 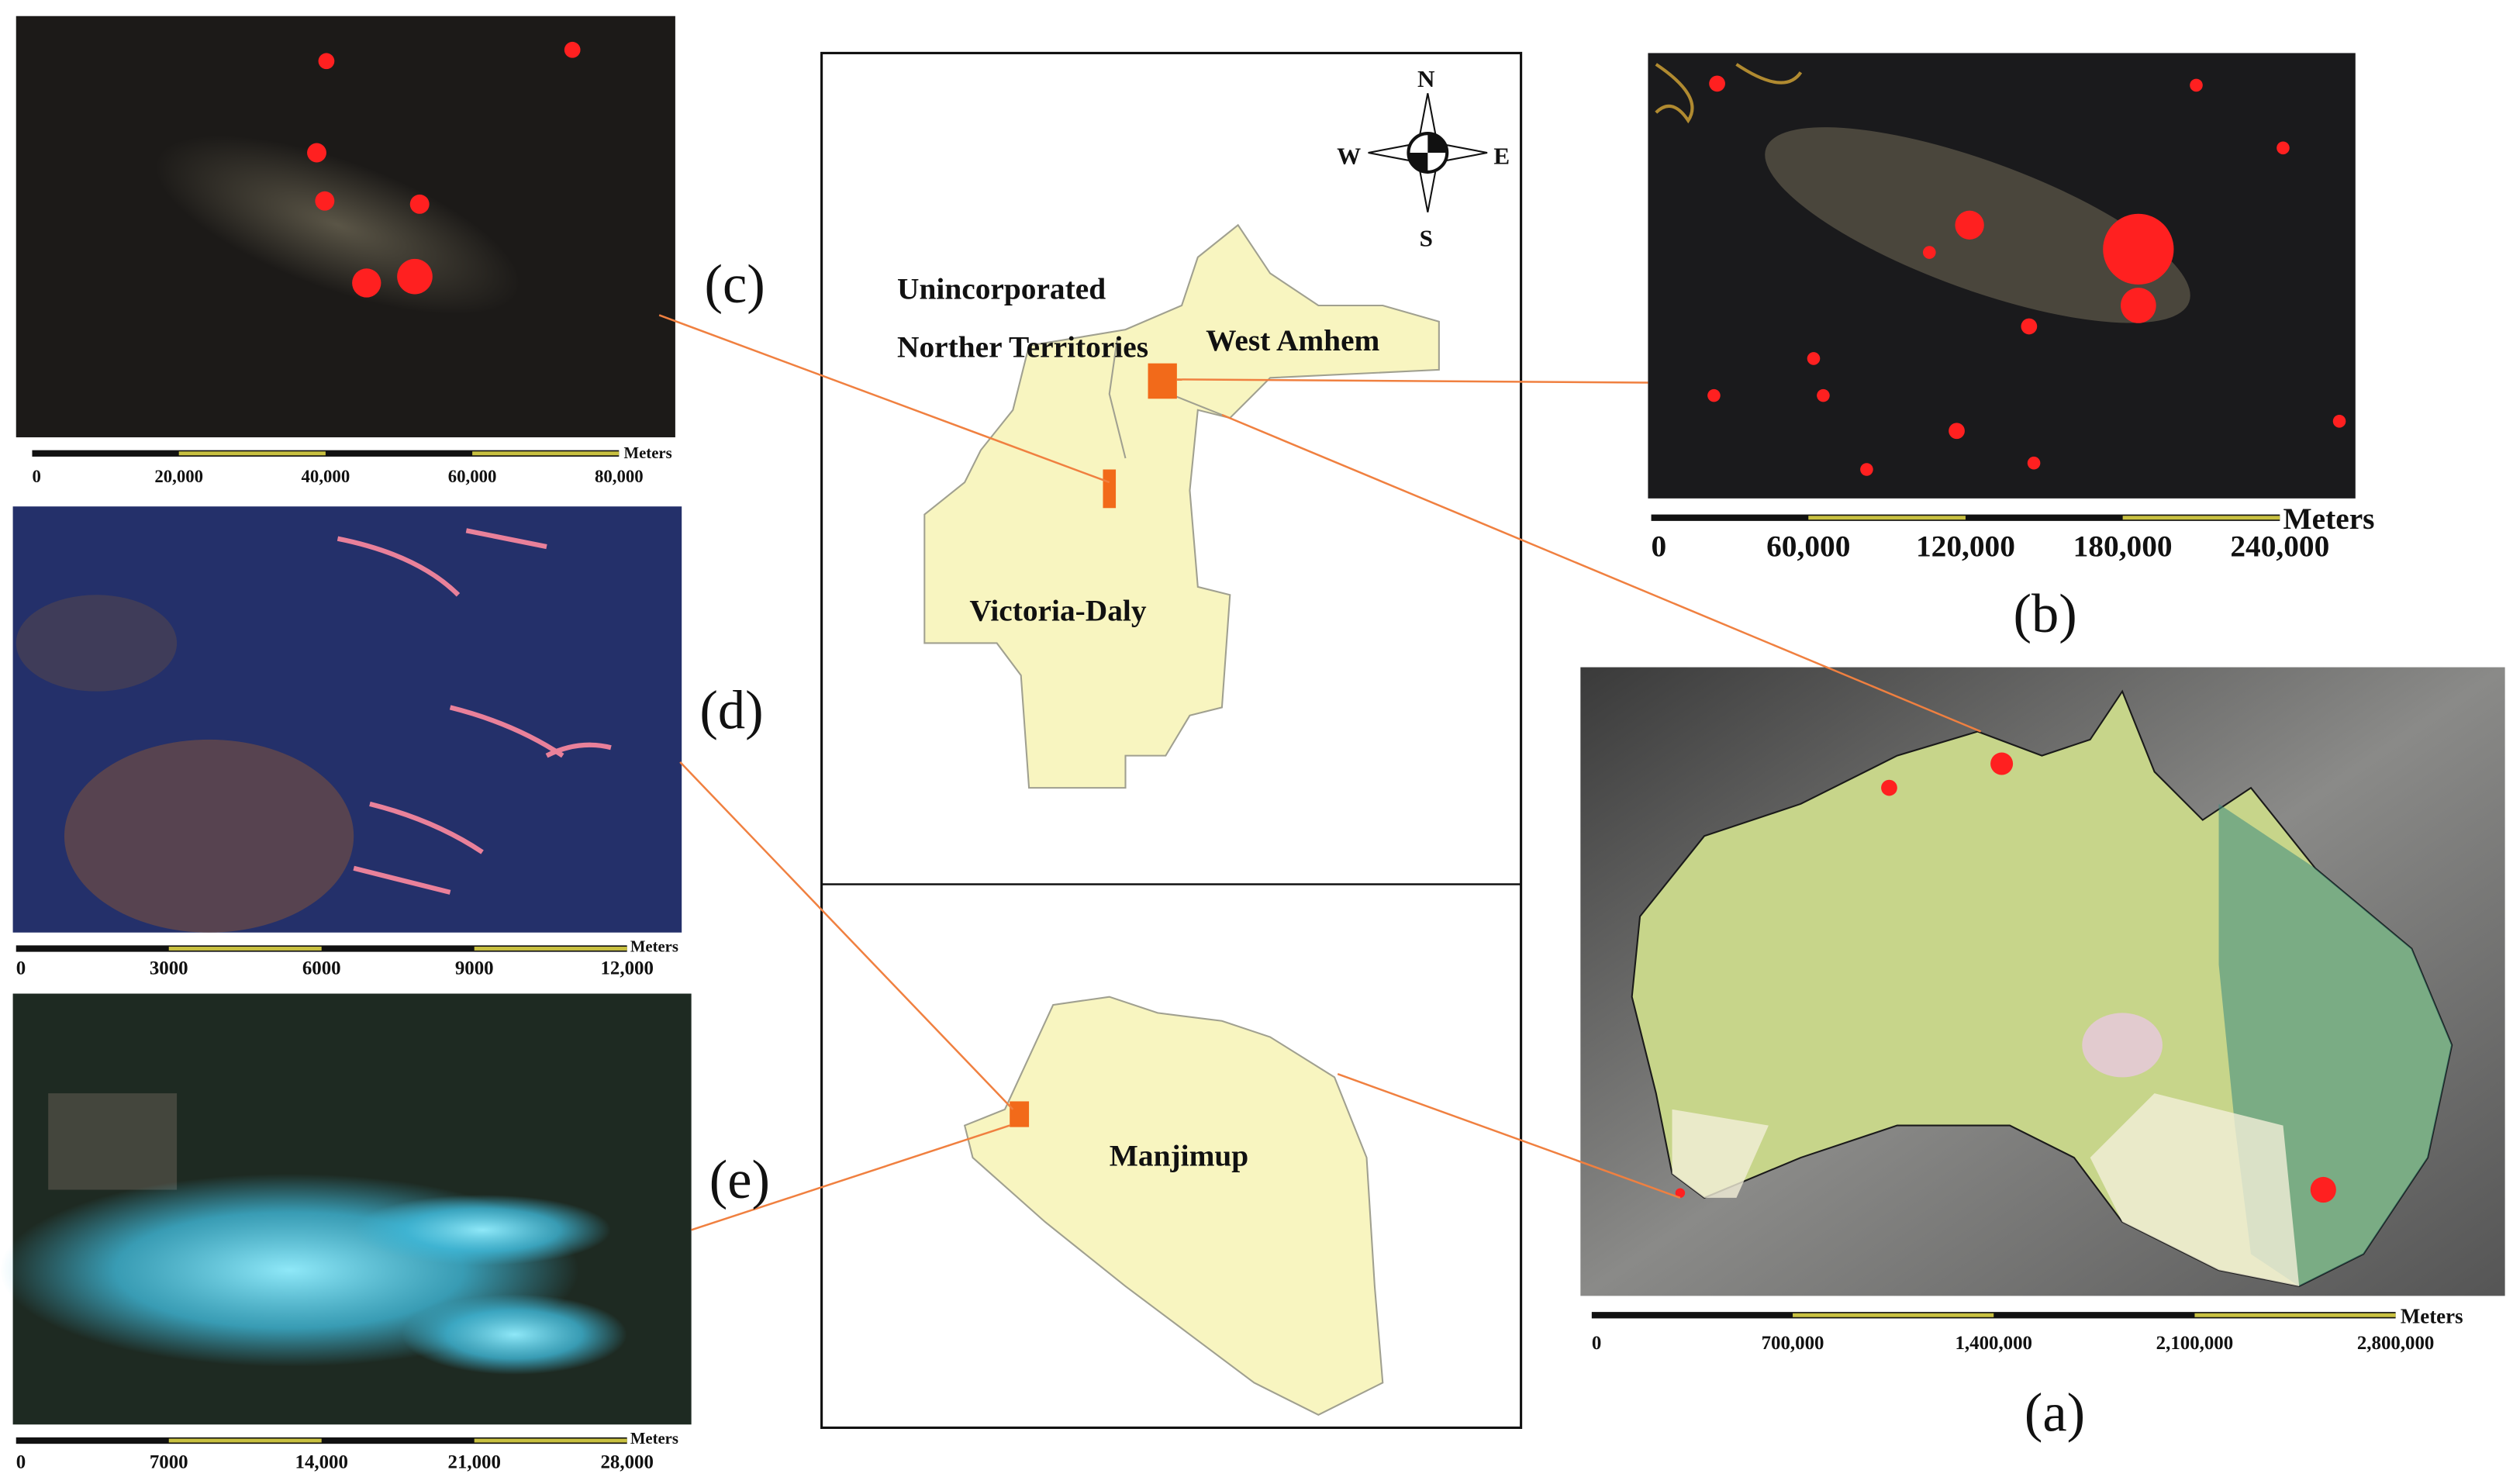 I want to click on region-label: Unincorporated, so click(x=1002, y=289).